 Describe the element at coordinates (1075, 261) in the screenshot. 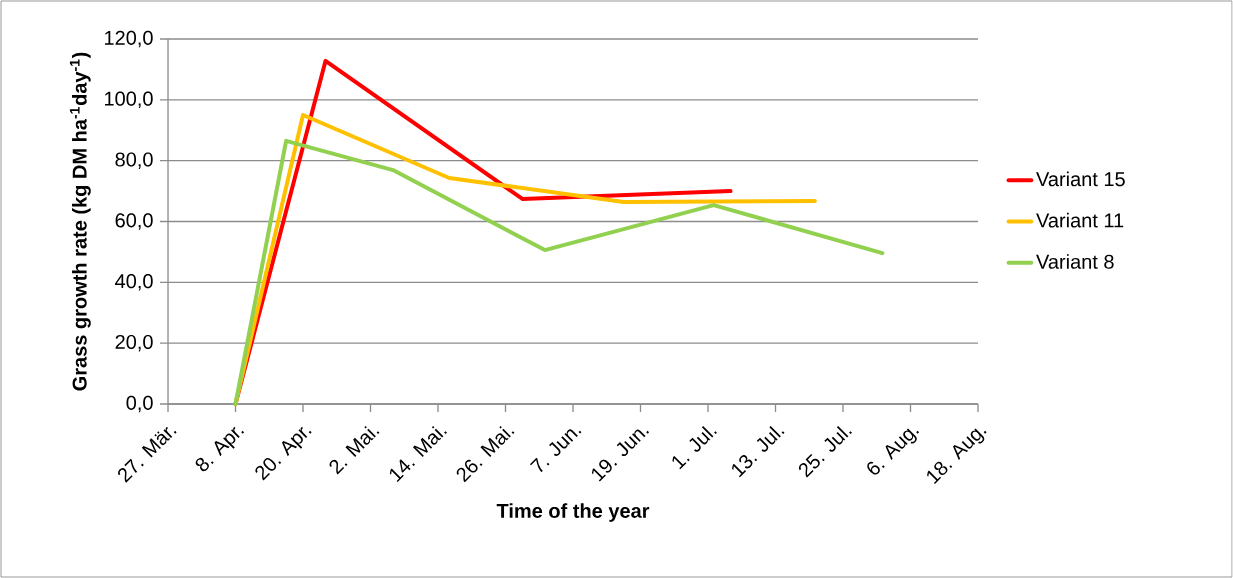

I see `legend-label: Variant 8` at that location.